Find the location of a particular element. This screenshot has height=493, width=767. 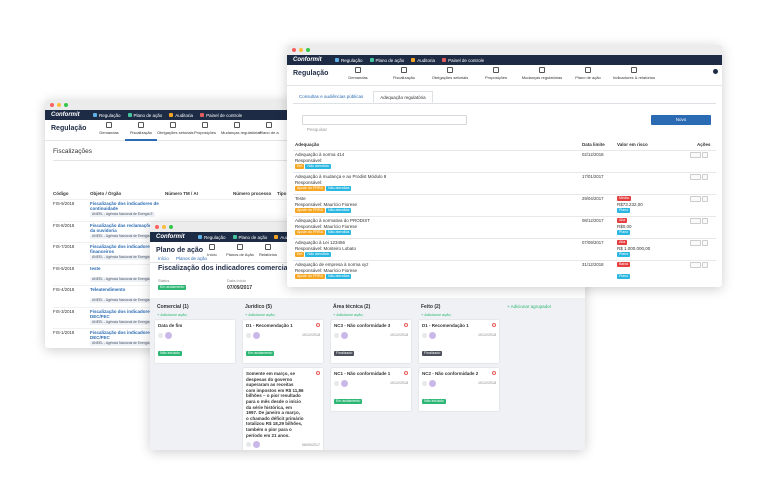

row-object: teste is located at coordinates (95, 268).